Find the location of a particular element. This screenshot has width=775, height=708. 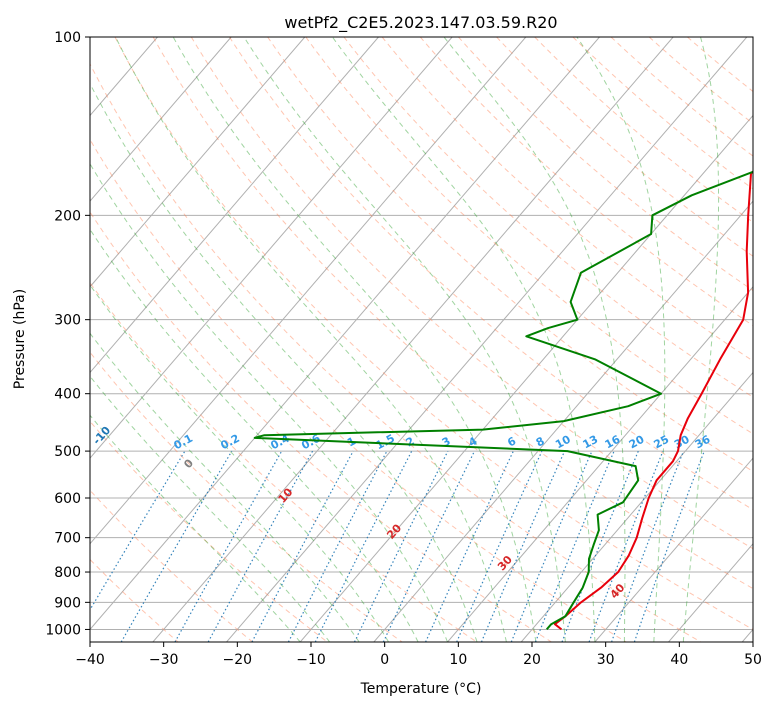

x-axis-label: Temperature (°C) is located at coordinates (421, 689).